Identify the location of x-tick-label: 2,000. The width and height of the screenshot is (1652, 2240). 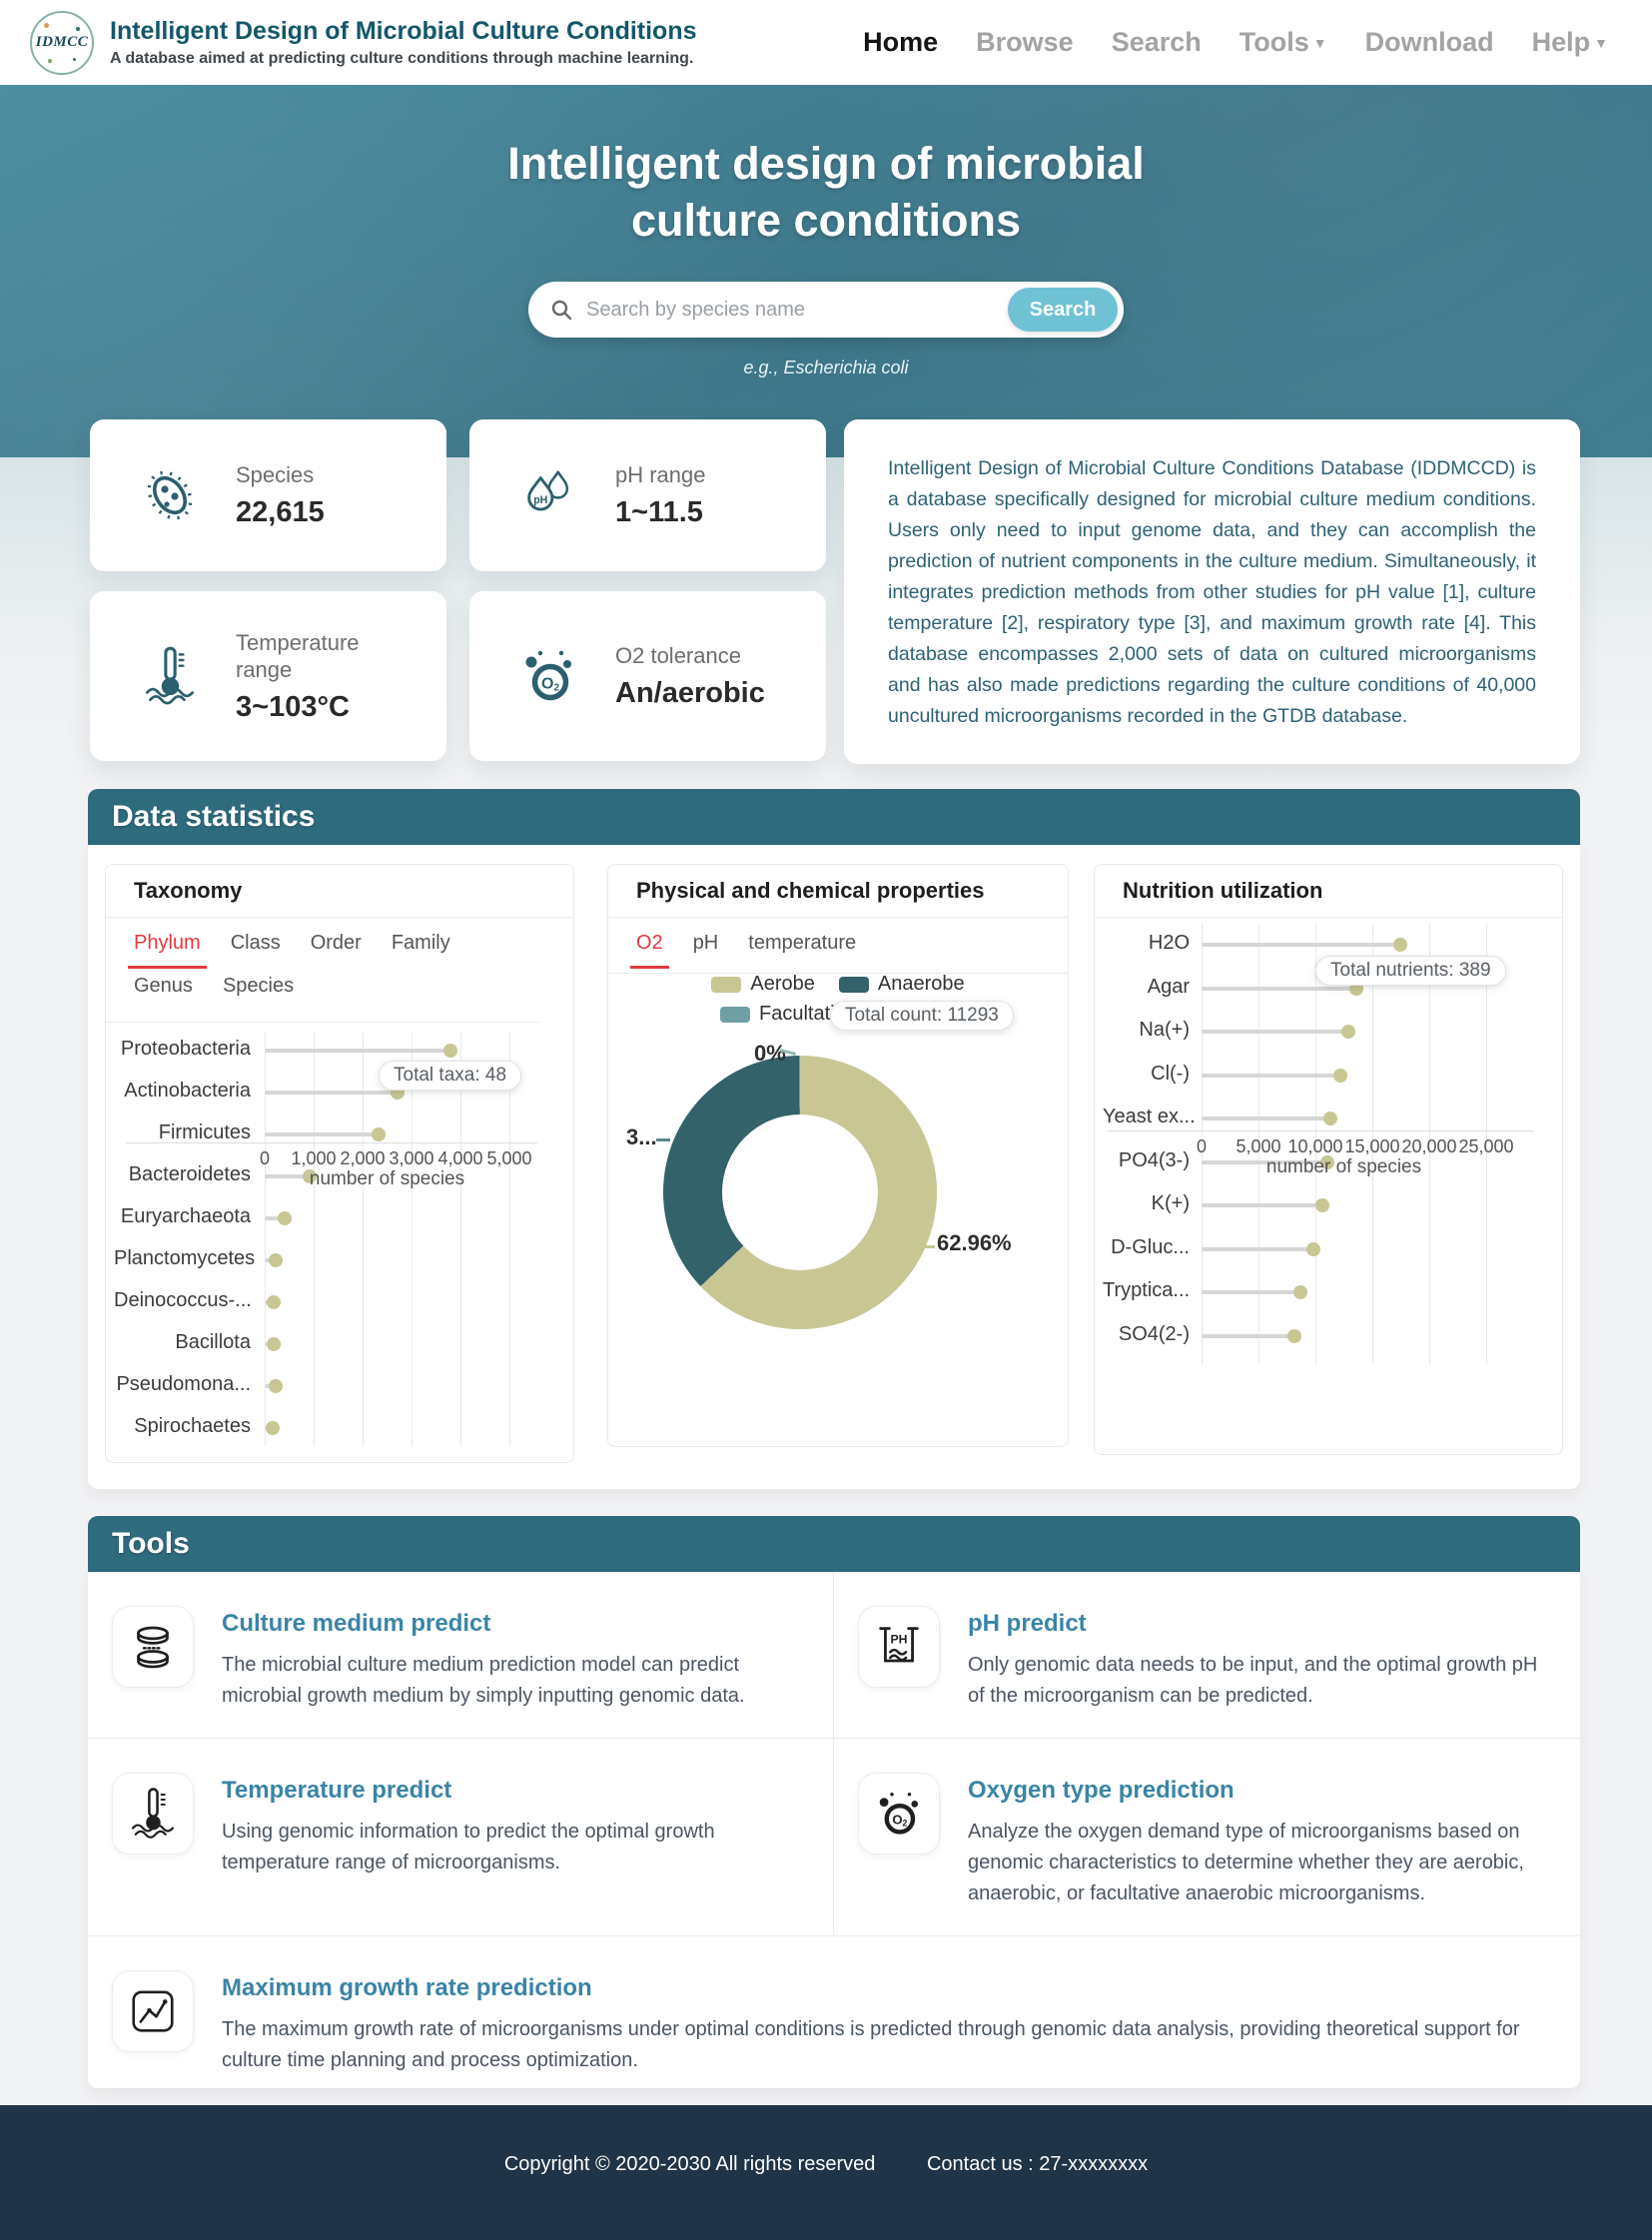
(363, 1158).